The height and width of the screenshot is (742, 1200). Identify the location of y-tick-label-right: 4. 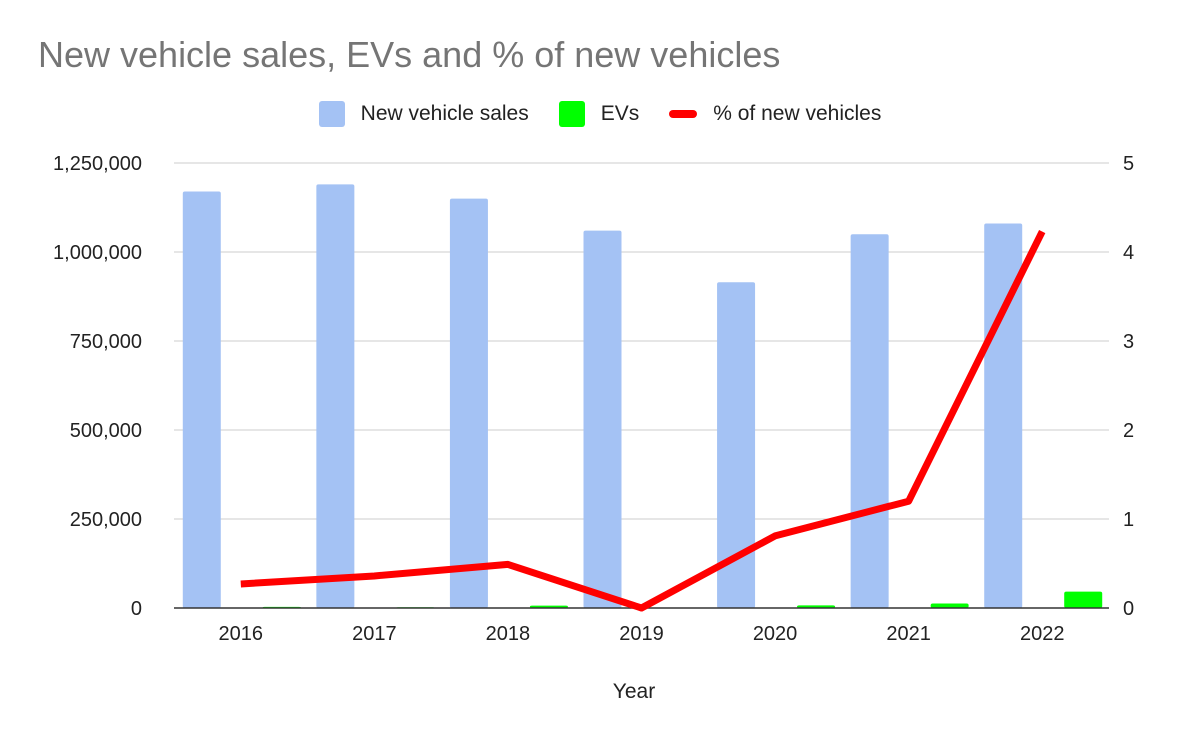
(1128, 253).